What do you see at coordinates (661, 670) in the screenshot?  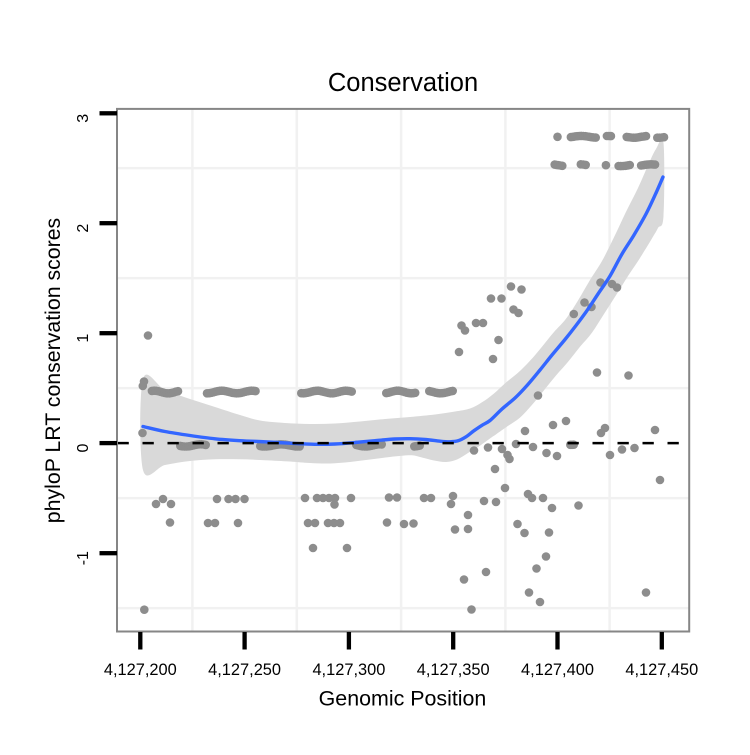 I see `svg-text: 4,127,450` at bounding box center [661, 670].